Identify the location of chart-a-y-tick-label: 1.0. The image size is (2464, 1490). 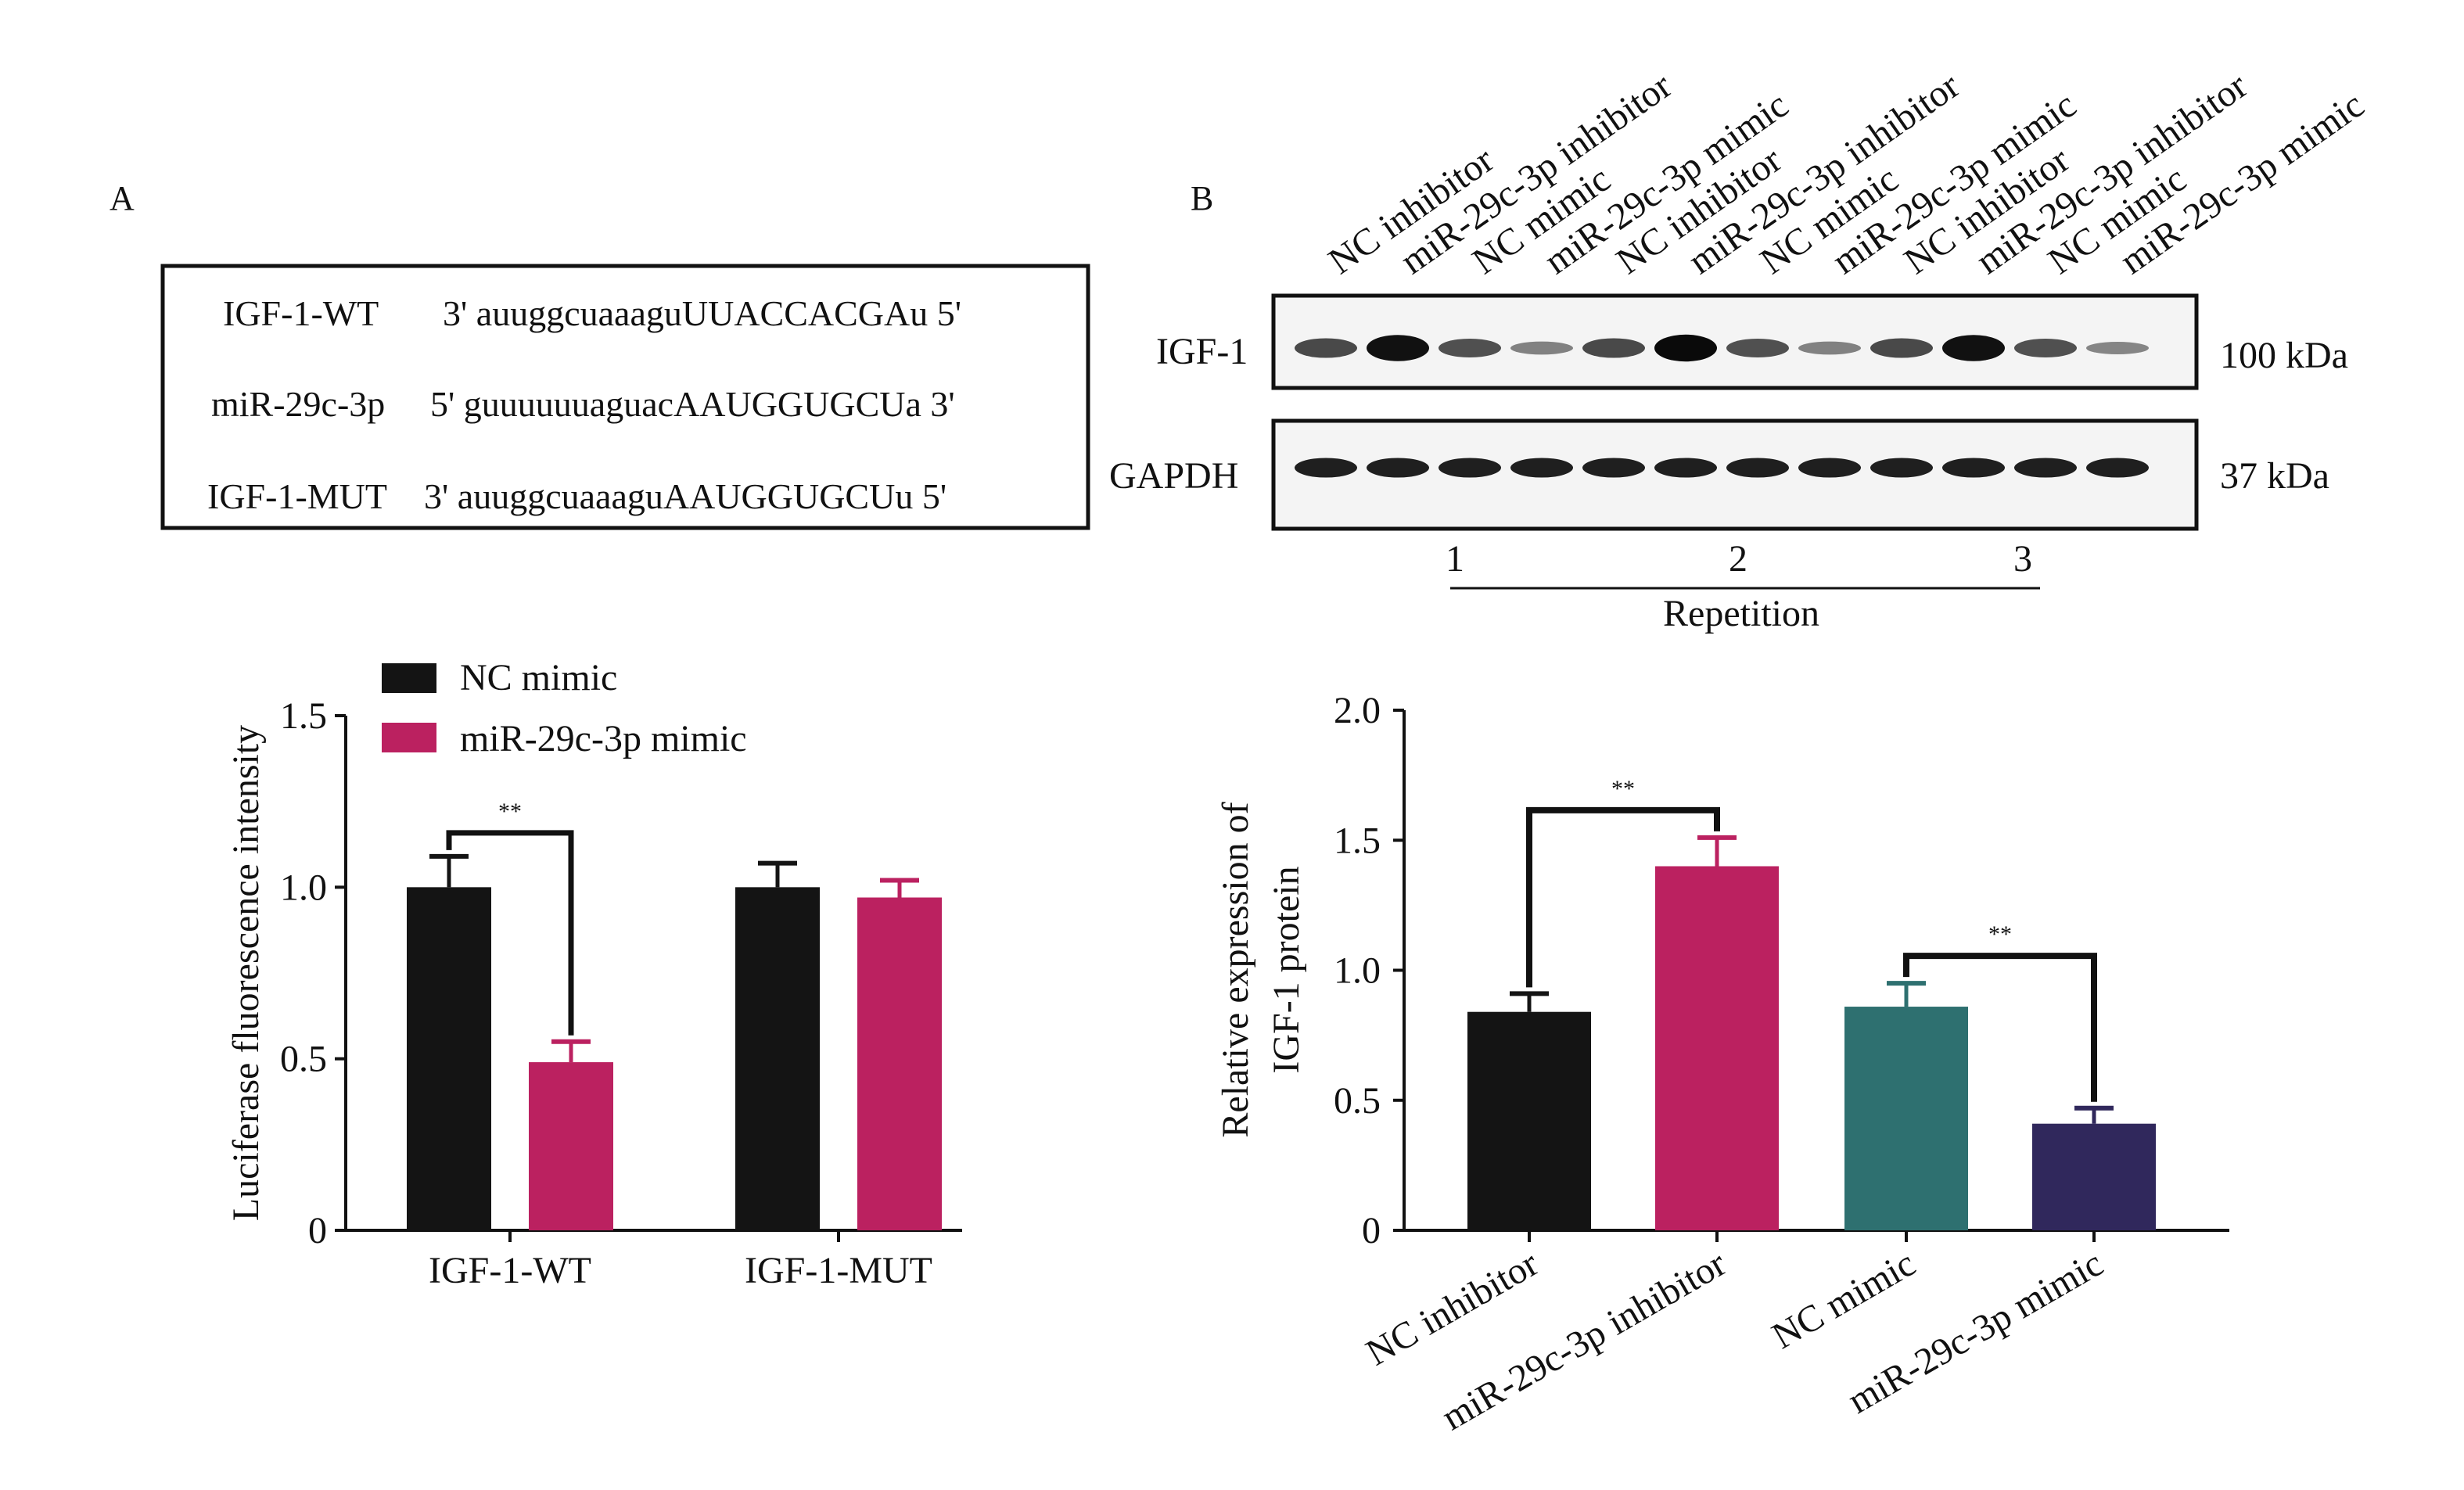
(303, 887).